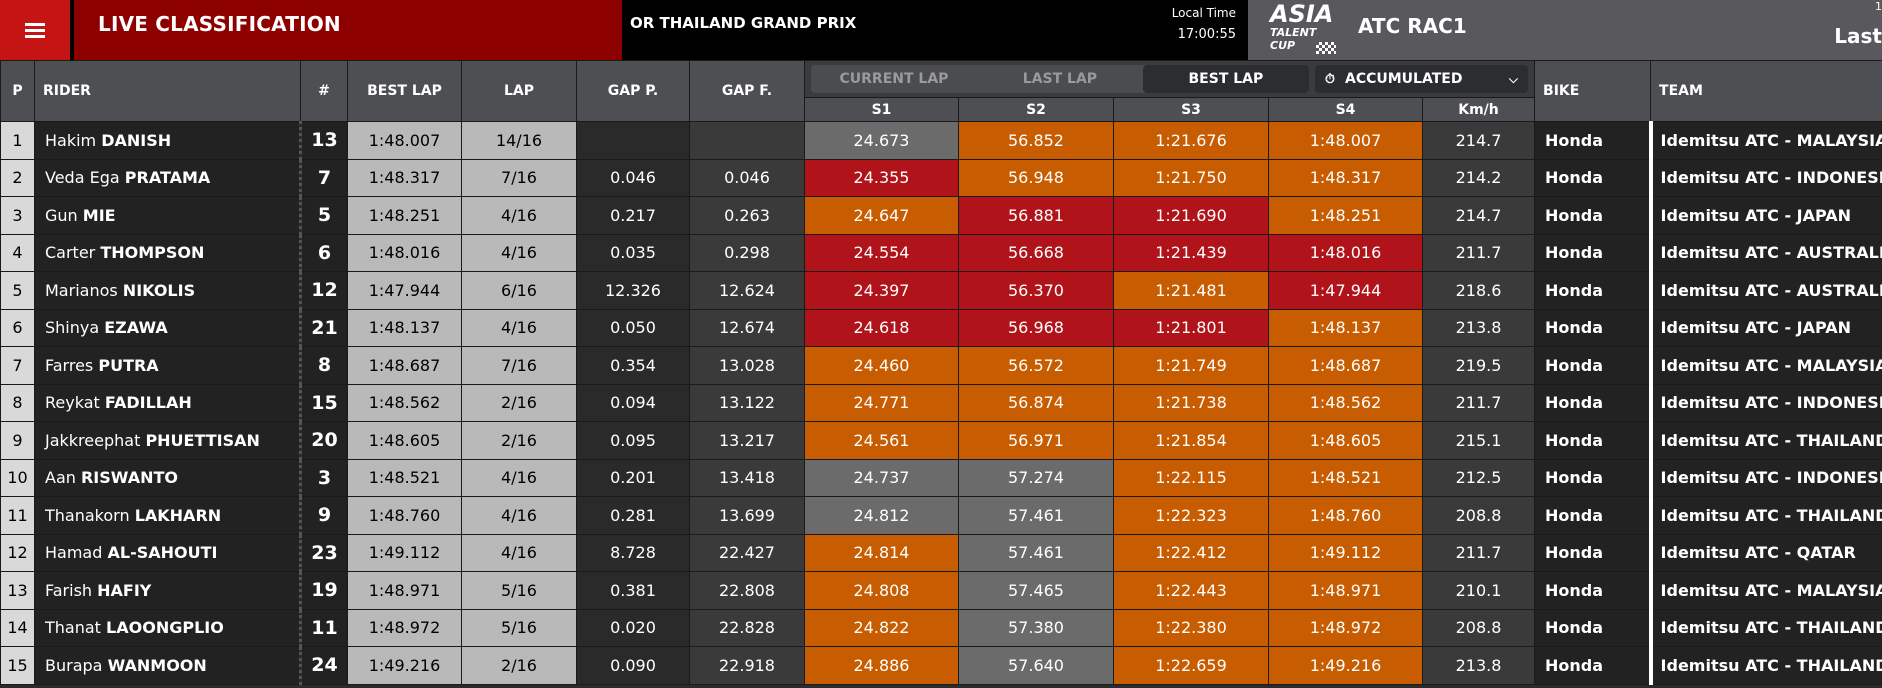  I want to click on lap-count-cell: 7/16, so click(519, 365).